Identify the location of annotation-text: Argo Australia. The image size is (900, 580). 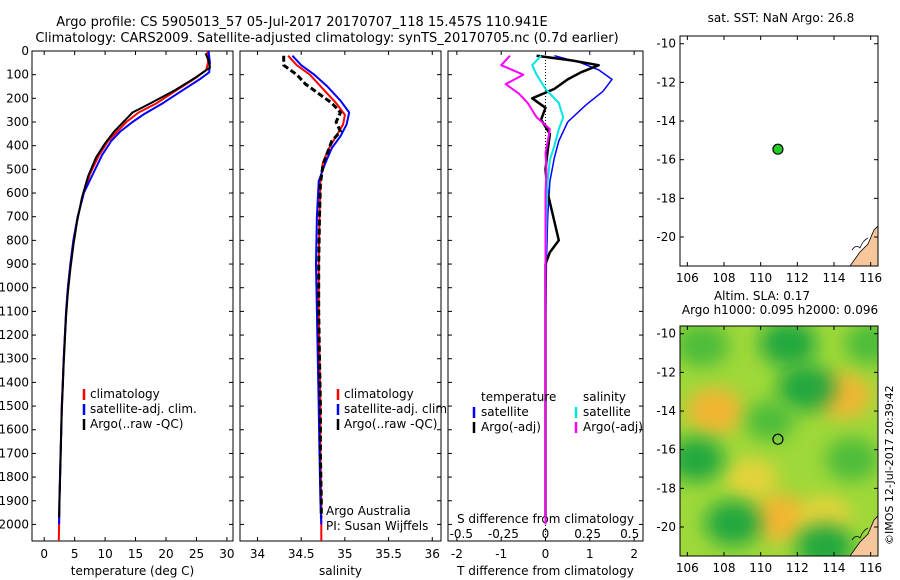
(368, 511).